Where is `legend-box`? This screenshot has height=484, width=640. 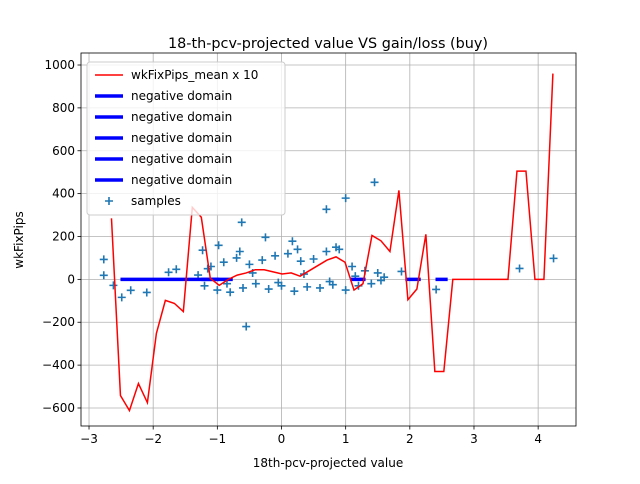 legend-box is located at coordinates (186, 138).